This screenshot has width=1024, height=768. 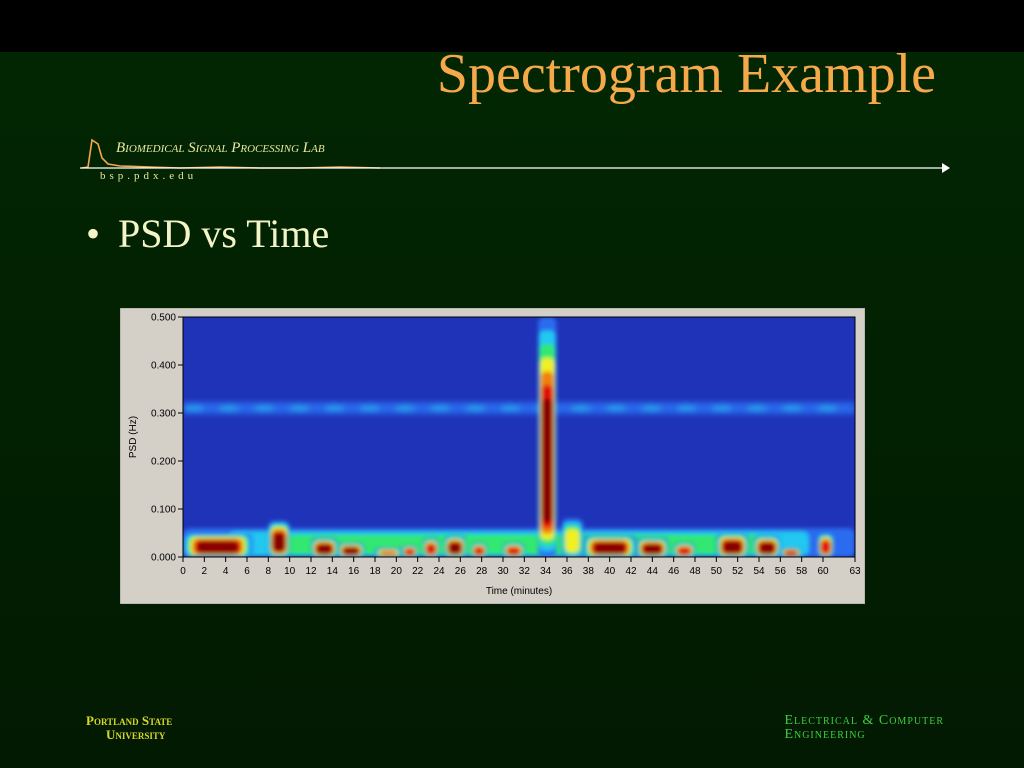 What do you see at coordinates (439, 571) in the screenshot?
I see `x-tick-label: 24` at bounding box center [439, 571].